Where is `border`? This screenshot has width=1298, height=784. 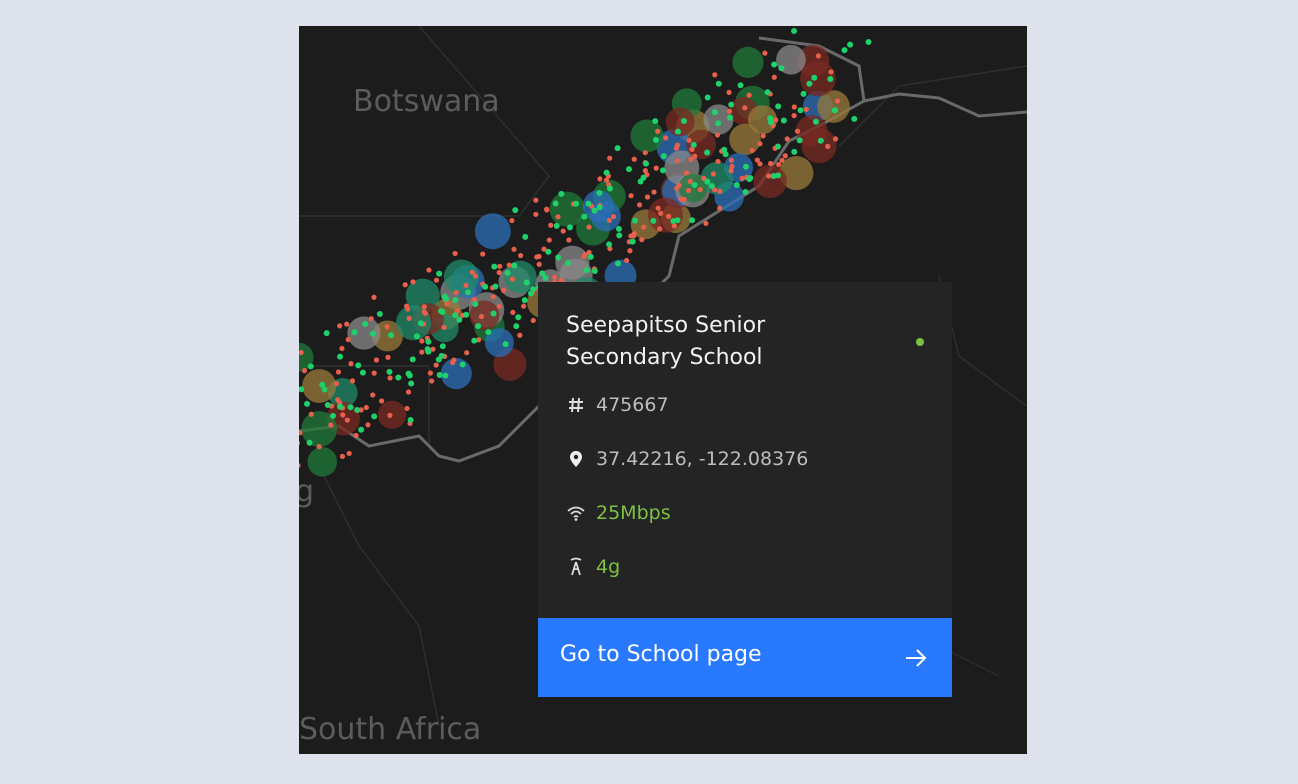 border is located at coordinates (424, 121).